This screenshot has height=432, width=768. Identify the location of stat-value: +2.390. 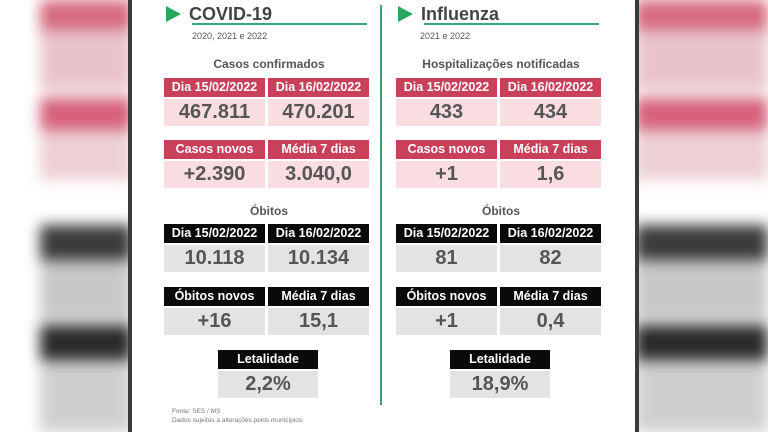
(214, 174).